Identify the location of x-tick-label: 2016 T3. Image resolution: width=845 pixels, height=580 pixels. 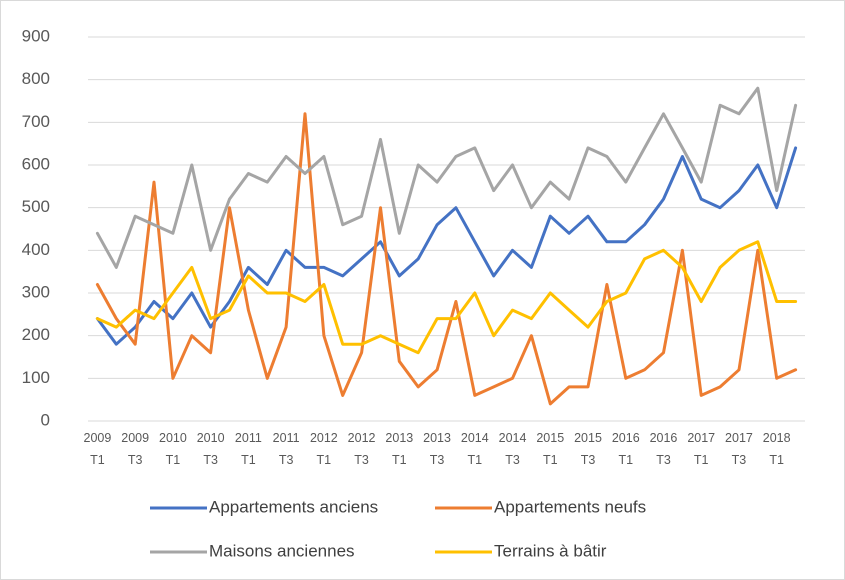
(664, 449).